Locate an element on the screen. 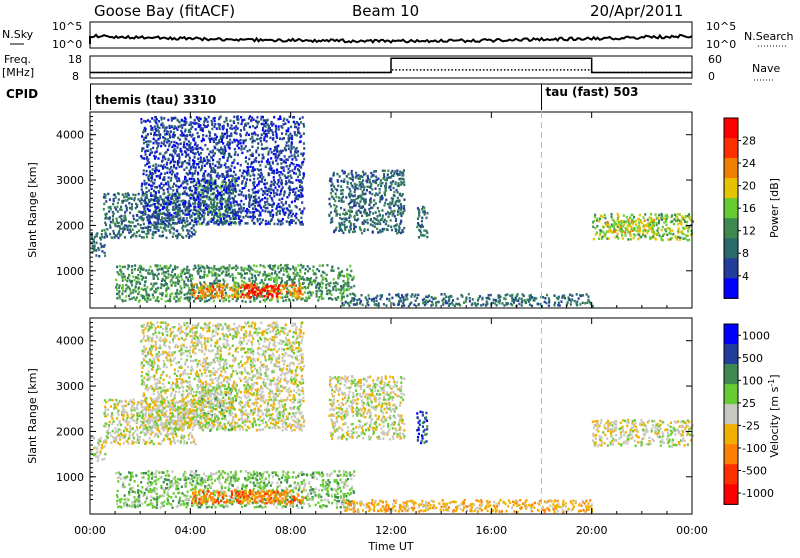 Image resolution: width=800 pixels, height=558 pixels. date-title: 20/Apr/2011 is located at coordinates (636, 11).